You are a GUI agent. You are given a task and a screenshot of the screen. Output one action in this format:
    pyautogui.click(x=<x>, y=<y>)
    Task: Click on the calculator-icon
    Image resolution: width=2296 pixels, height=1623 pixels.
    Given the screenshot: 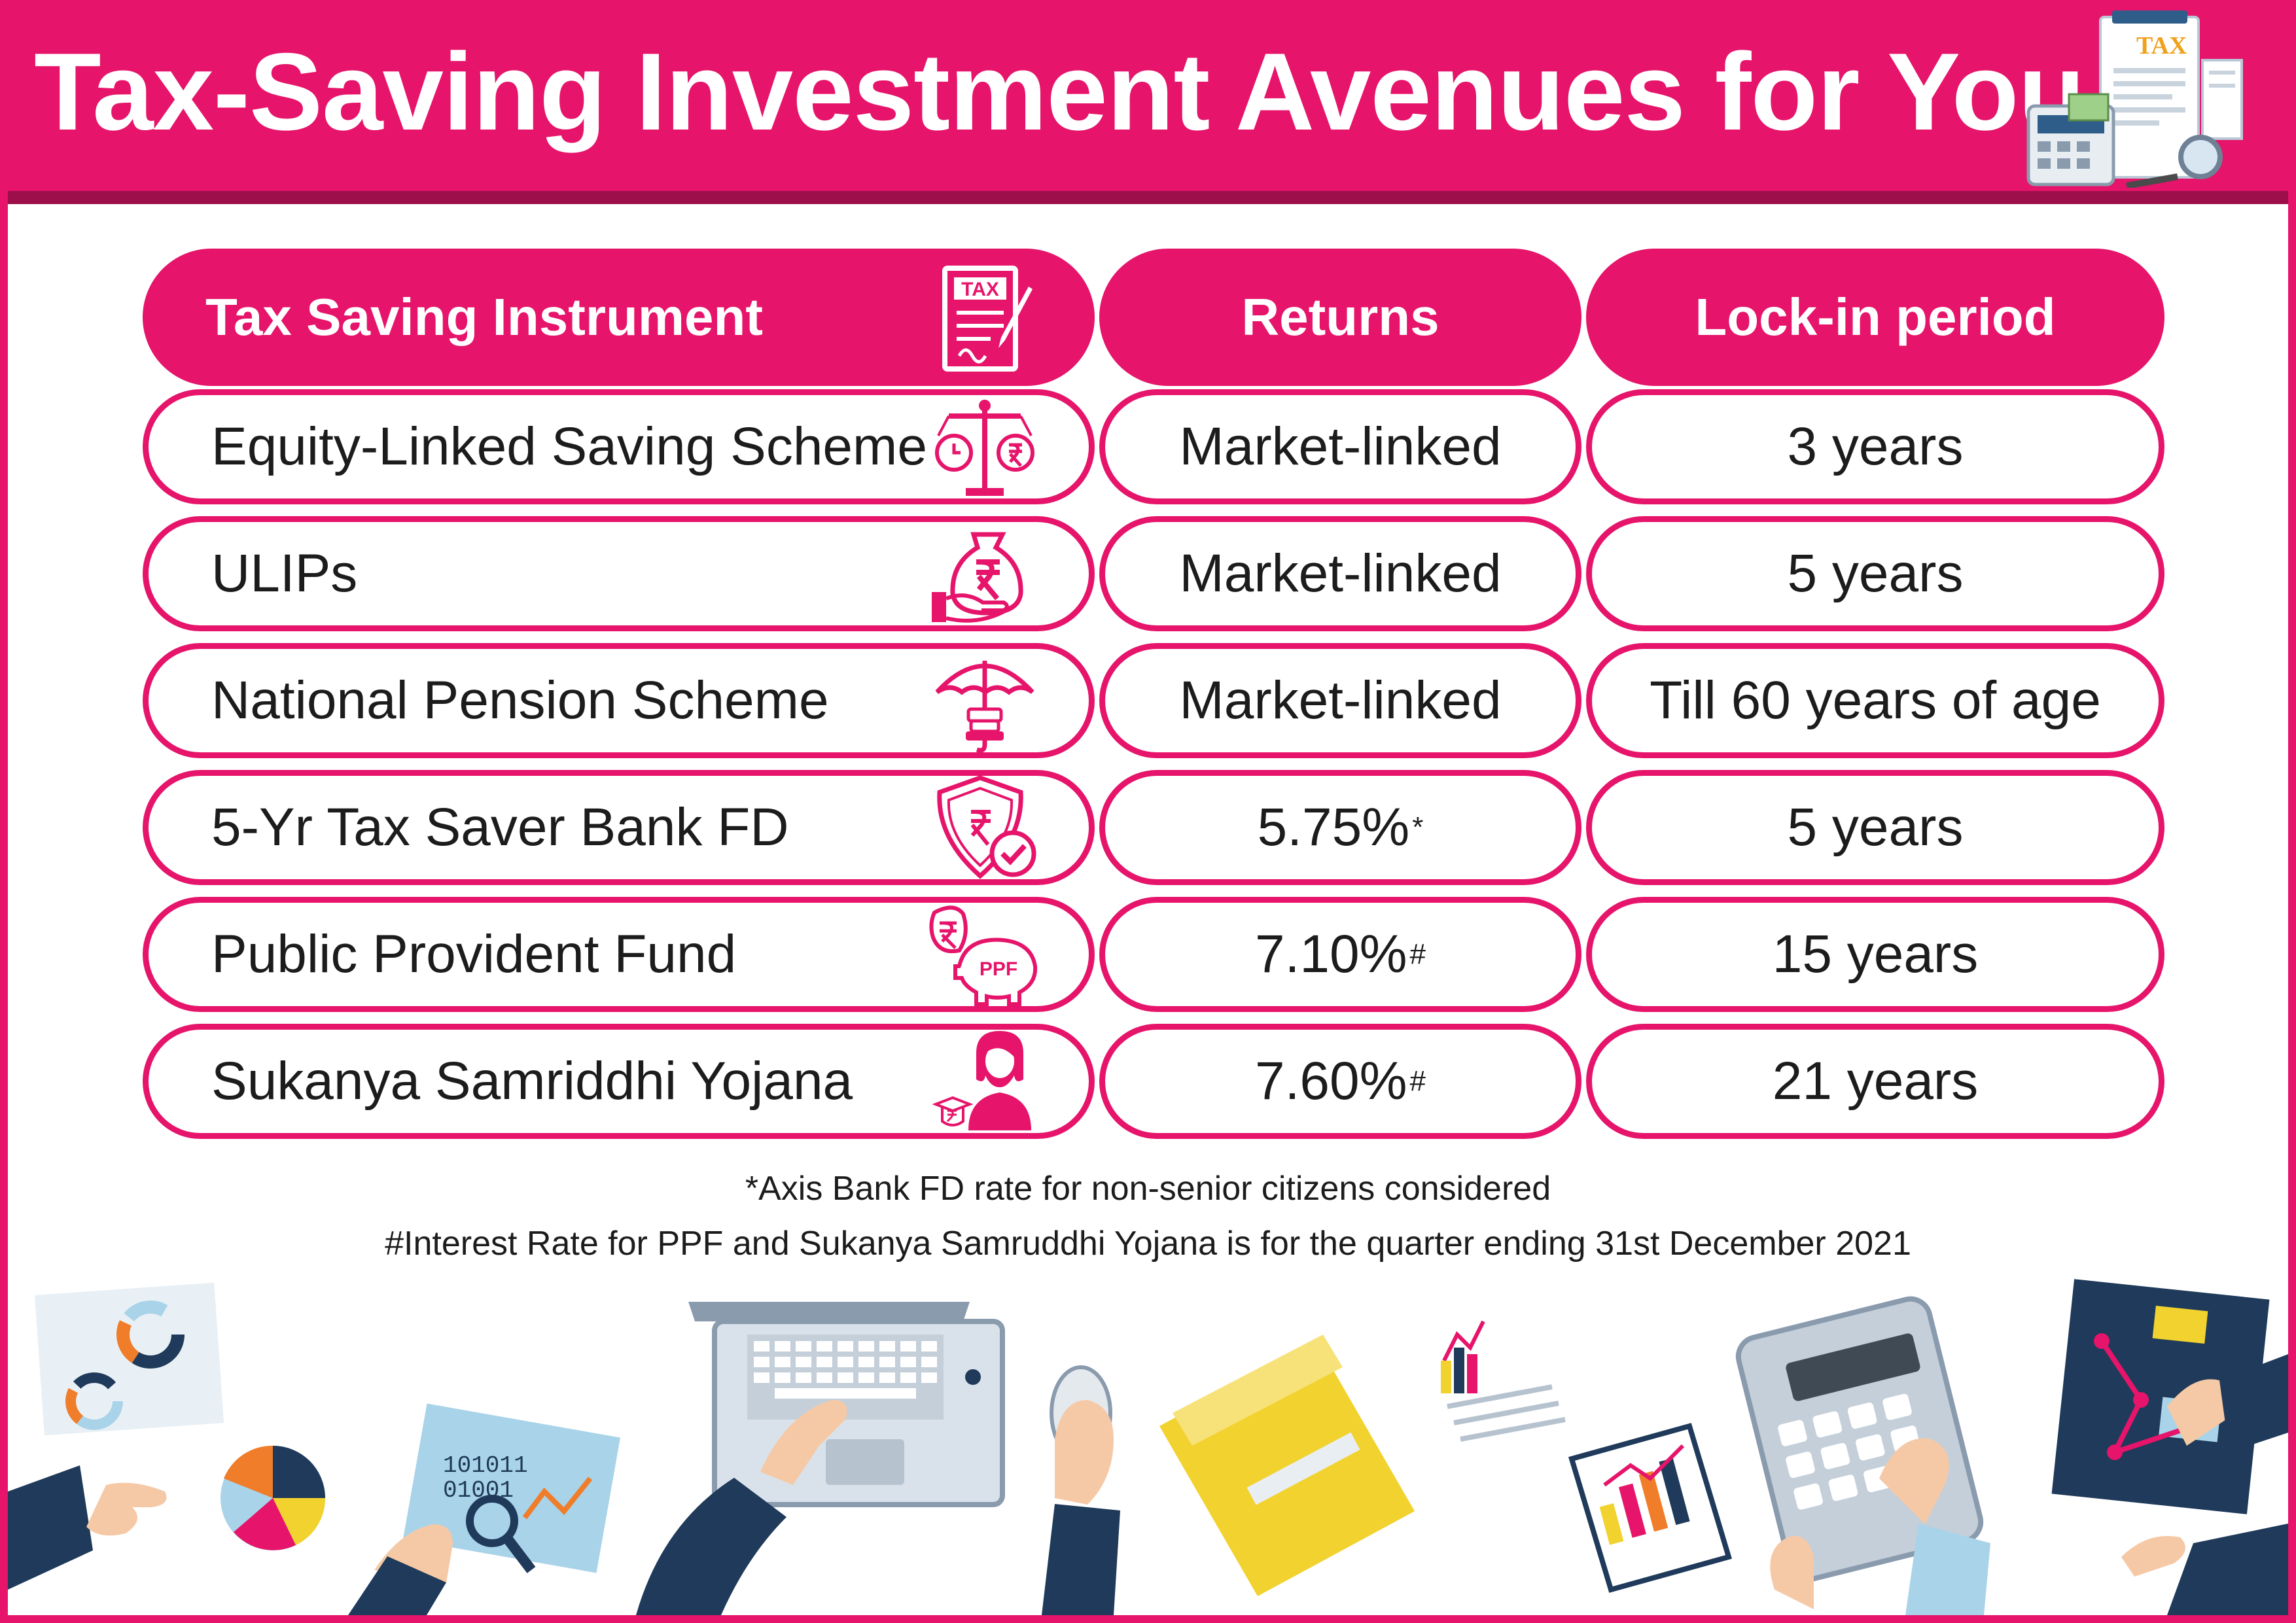 What is the action you would take?
    pyautogui.click(x=1862, y=1456)
    